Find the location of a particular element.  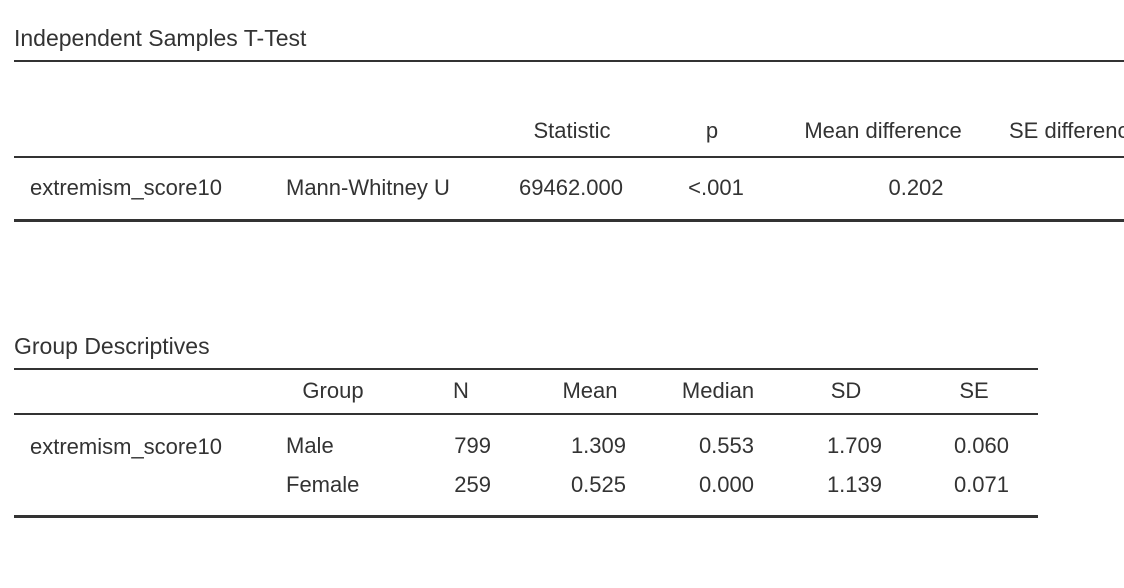

column-header: Mean difference is located at coordinates (883, 130).